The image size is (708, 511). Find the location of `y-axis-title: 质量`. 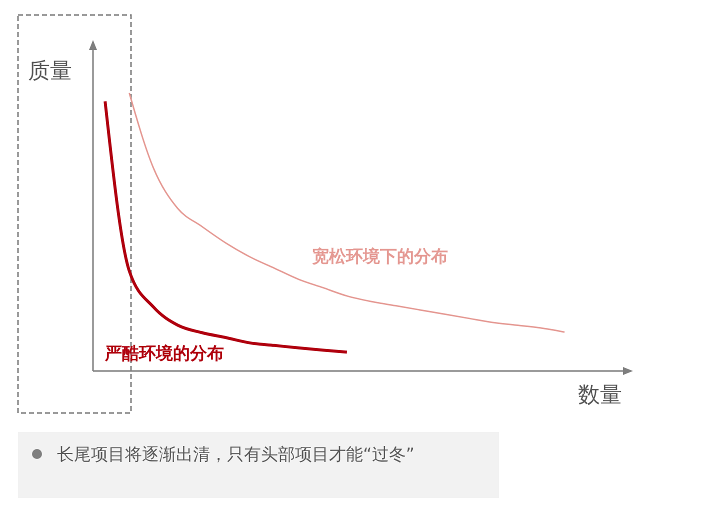

y-axis-title: 质量 is located at coordinates (50, 71).